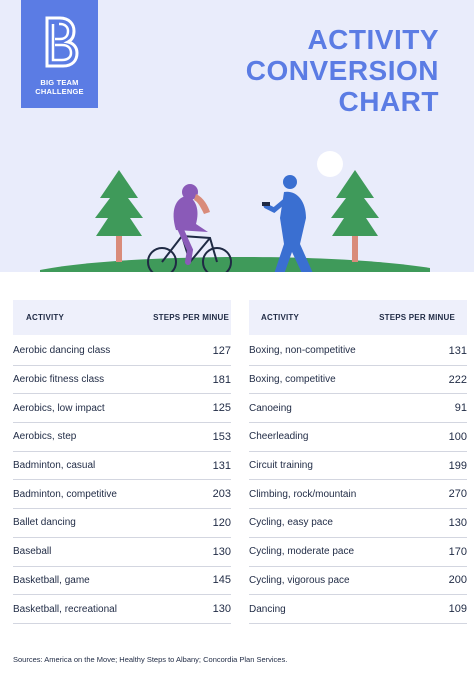 The width and height of the screenshot is (474, 679). What do you see at coordinates (457, 494) in the screenshot?
I see `steps-value: 270` at bounding box center [457, 494].